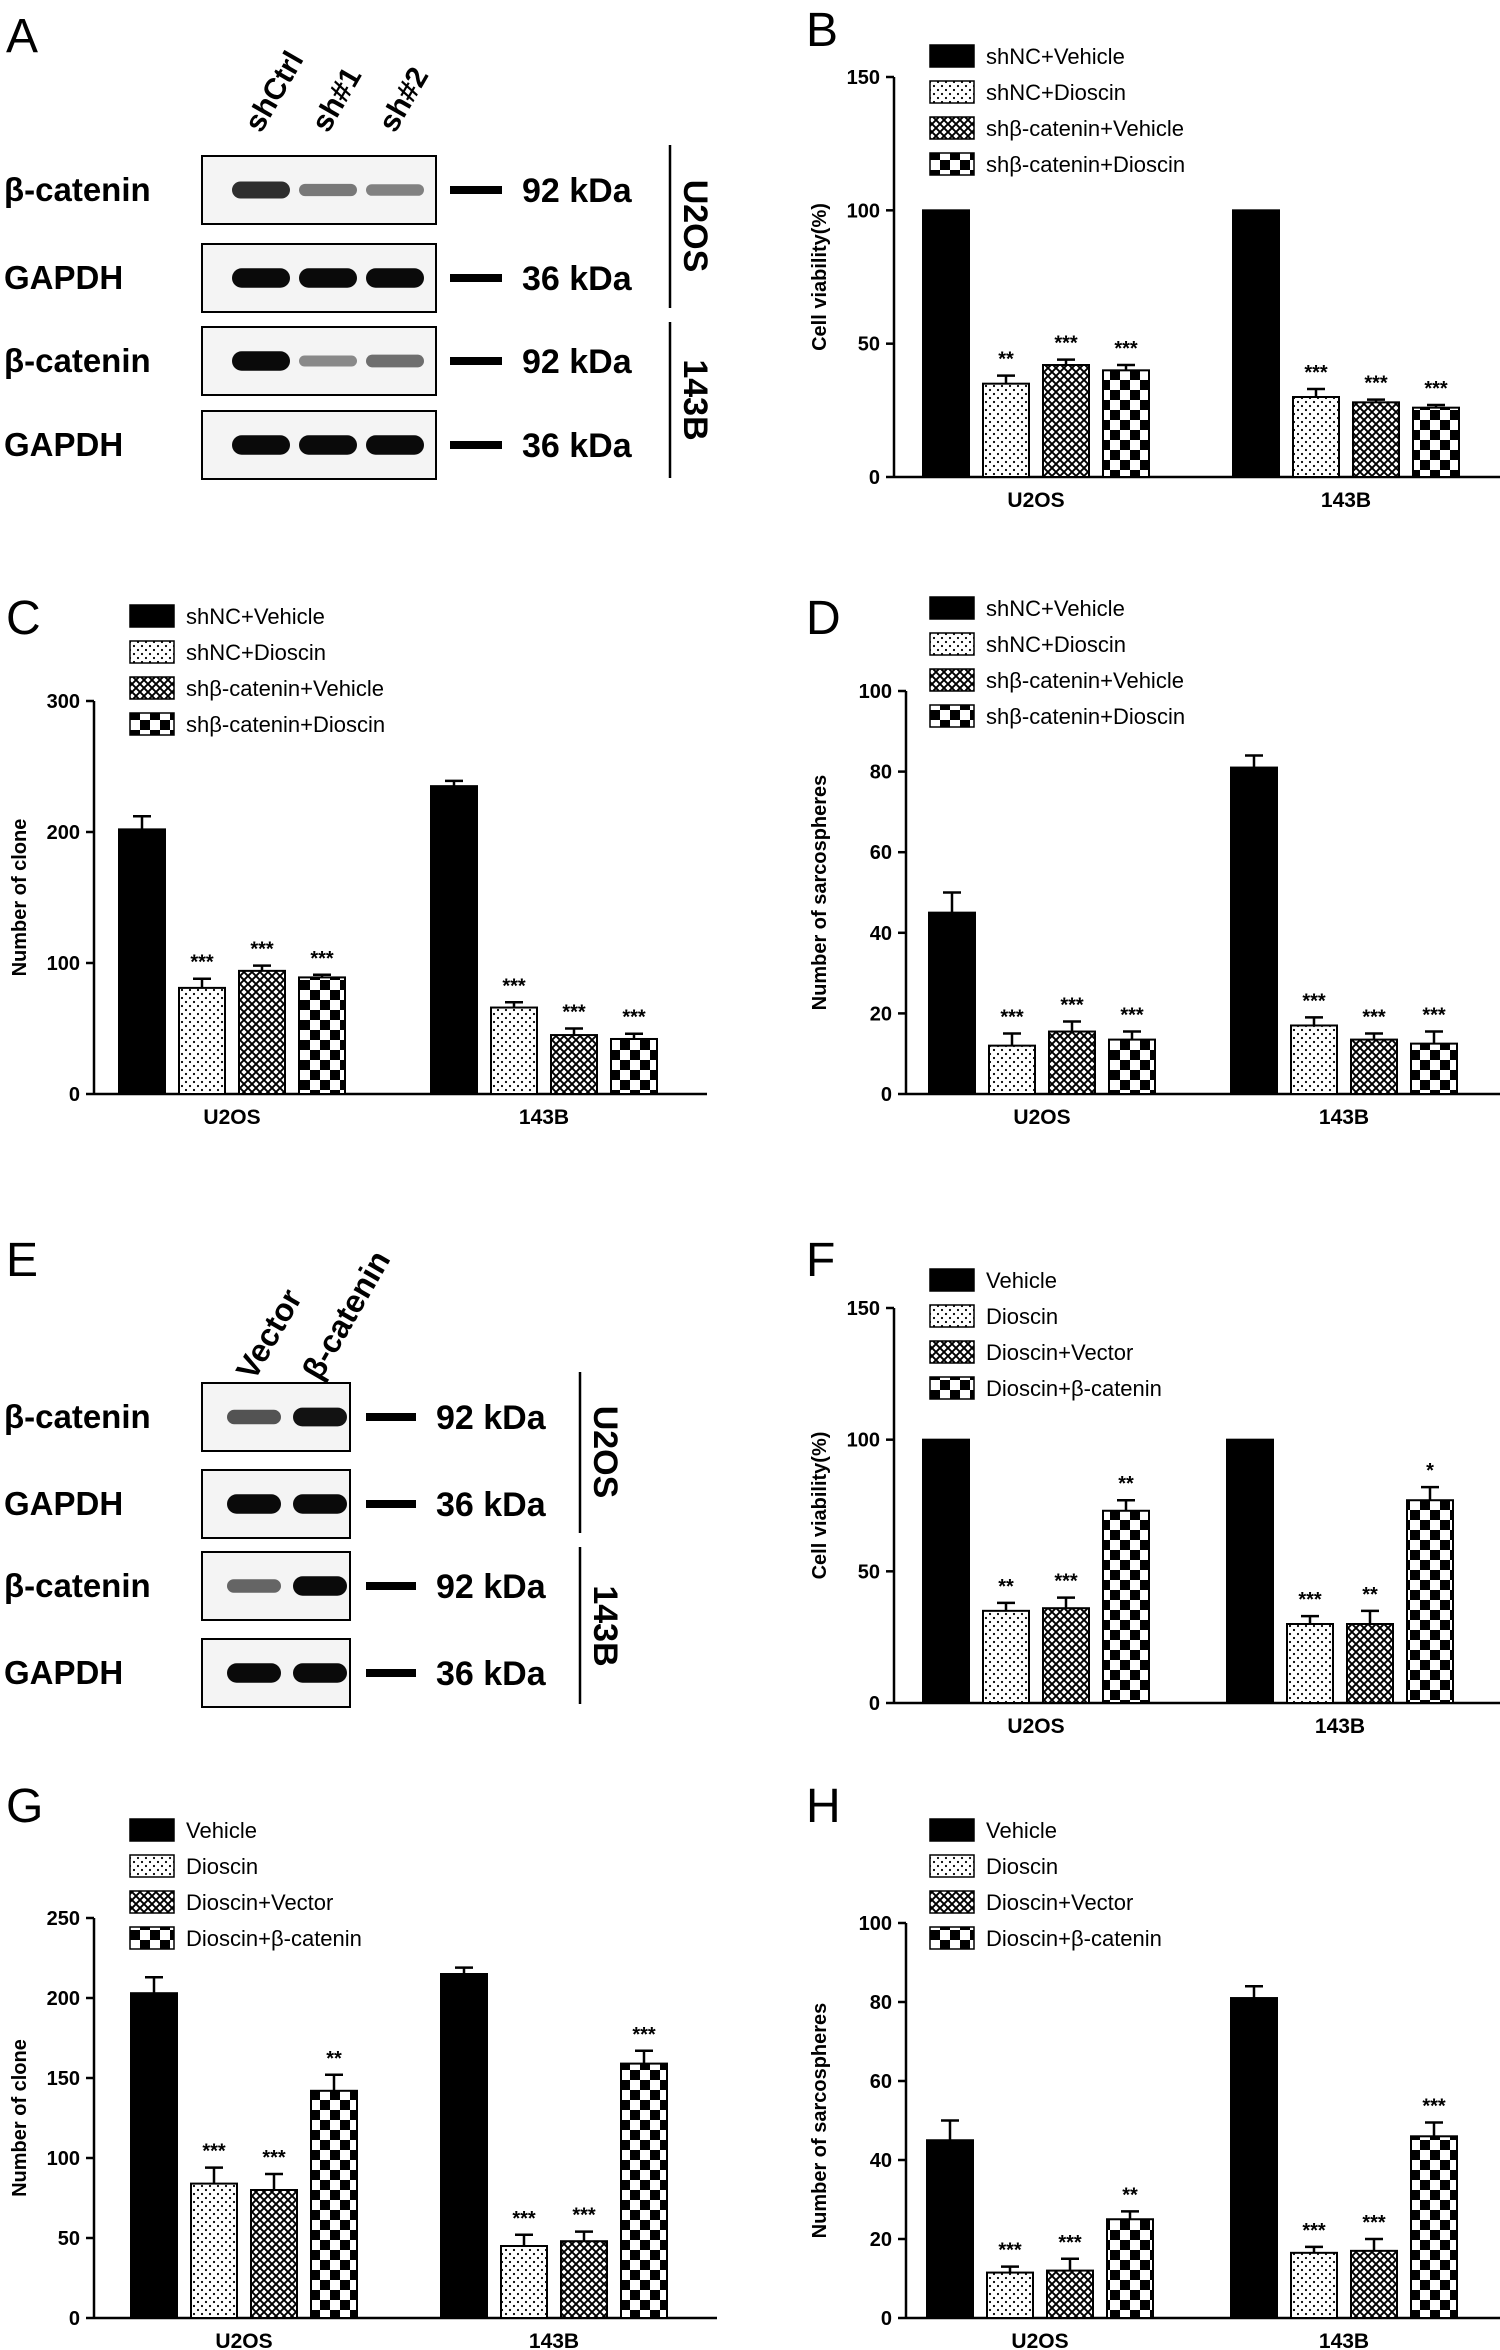  I want to click on legend-label: shβ-catenin+Dioscin, so click(1085, 164).